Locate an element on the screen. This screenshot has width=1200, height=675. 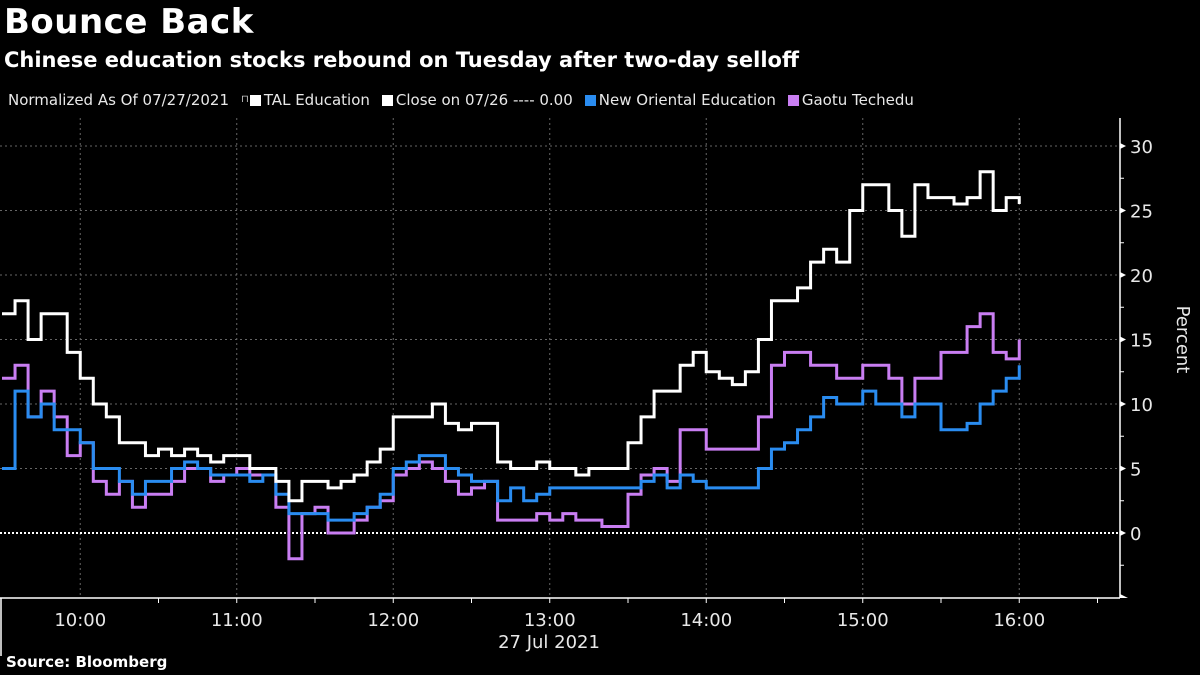
y-tick-label: 30 is located at coordinates (1141, 147).